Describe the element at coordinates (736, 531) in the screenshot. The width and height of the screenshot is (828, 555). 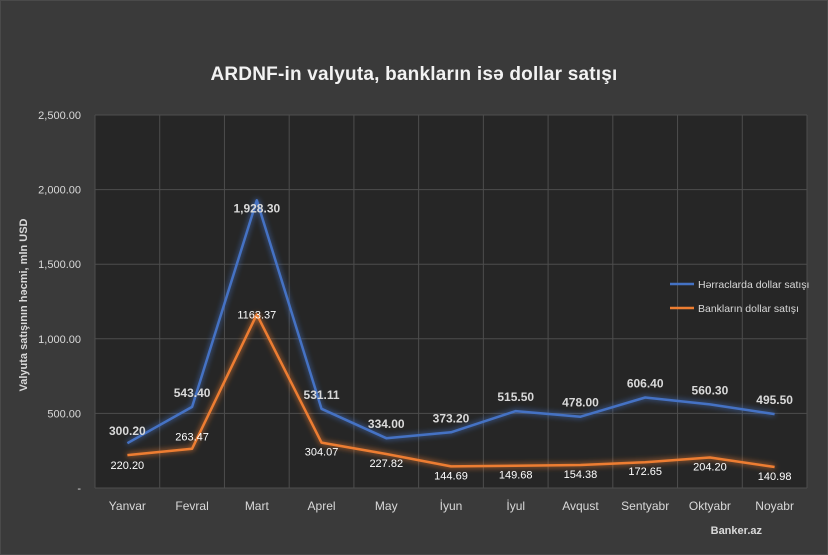
I see `source-label: Banker.az` at that location.